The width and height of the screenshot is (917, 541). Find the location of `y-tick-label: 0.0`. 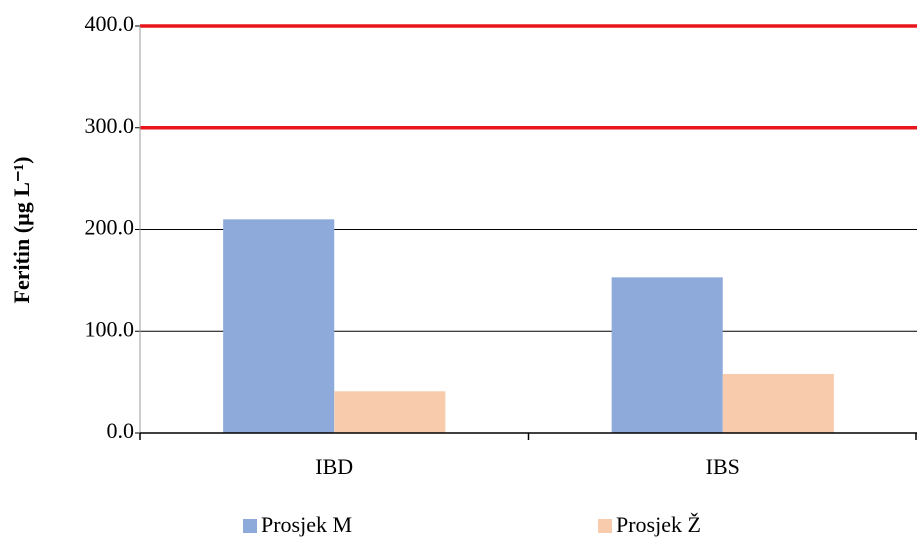

y-tick-label: 0.0 is located at coordinates (121, 430).